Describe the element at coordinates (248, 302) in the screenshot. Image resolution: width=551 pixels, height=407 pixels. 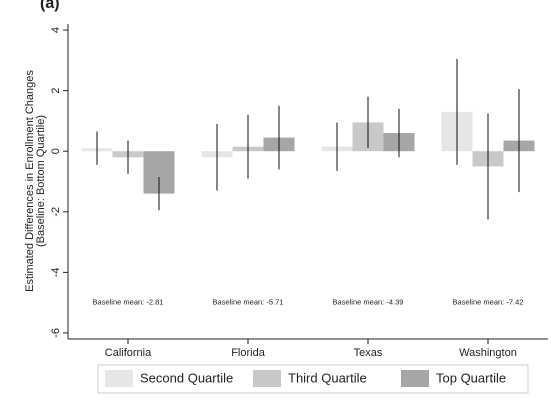
I see `annotation: Baseline mean: -5.71` at that location.